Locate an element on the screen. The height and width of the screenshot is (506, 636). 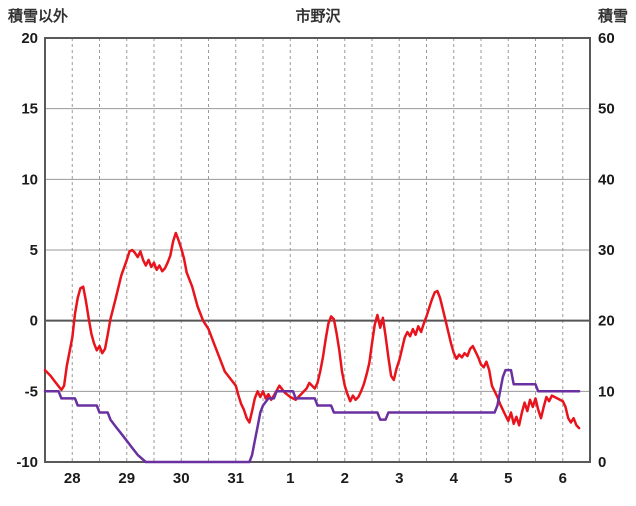
svg-text: 2 is located at coordinates (345, 478).